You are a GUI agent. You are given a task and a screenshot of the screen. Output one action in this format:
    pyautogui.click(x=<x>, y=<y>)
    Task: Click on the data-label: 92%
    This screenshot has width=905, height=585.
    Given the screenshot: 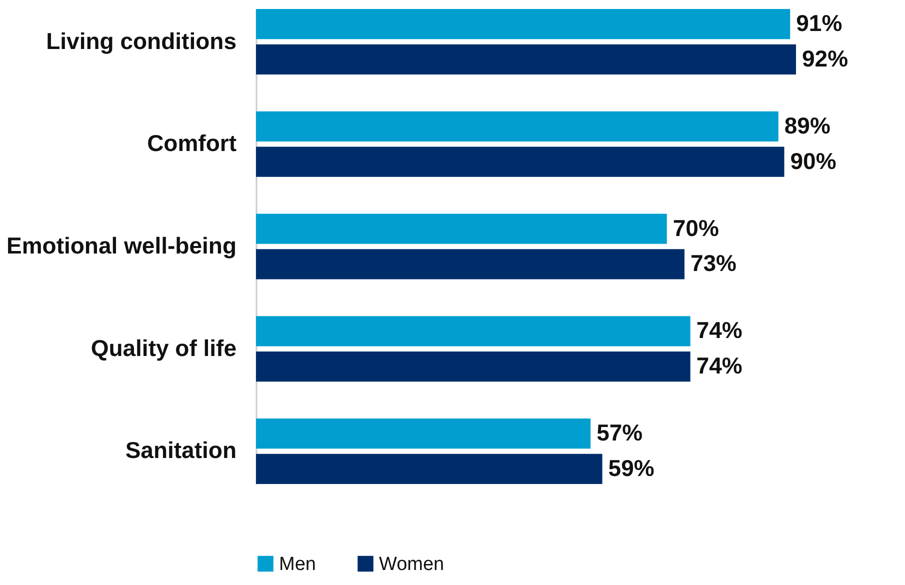 What is the action you would take?
    pyautogui.click(x=825, y=58)
    